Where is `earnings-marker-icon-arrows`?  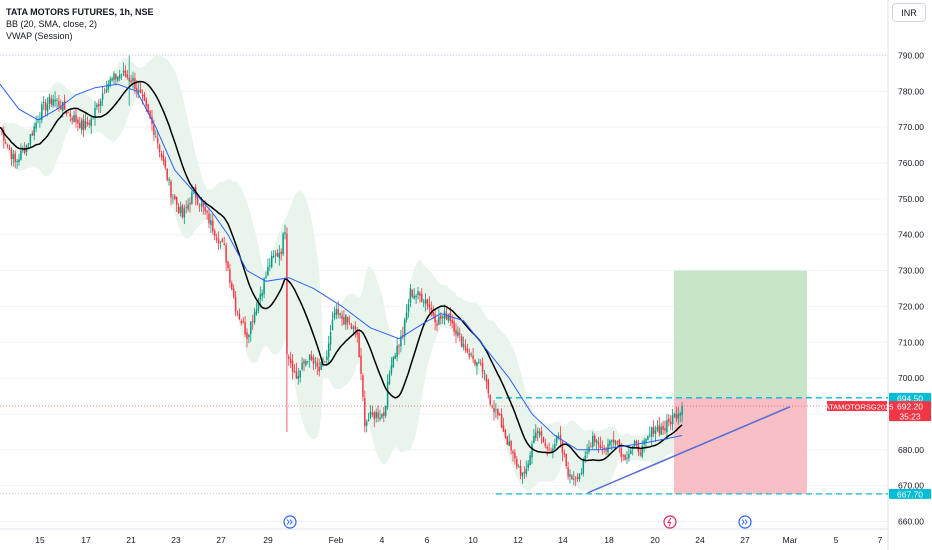
earnings-marker-icon-arrows is located at coordinates (744, 522).